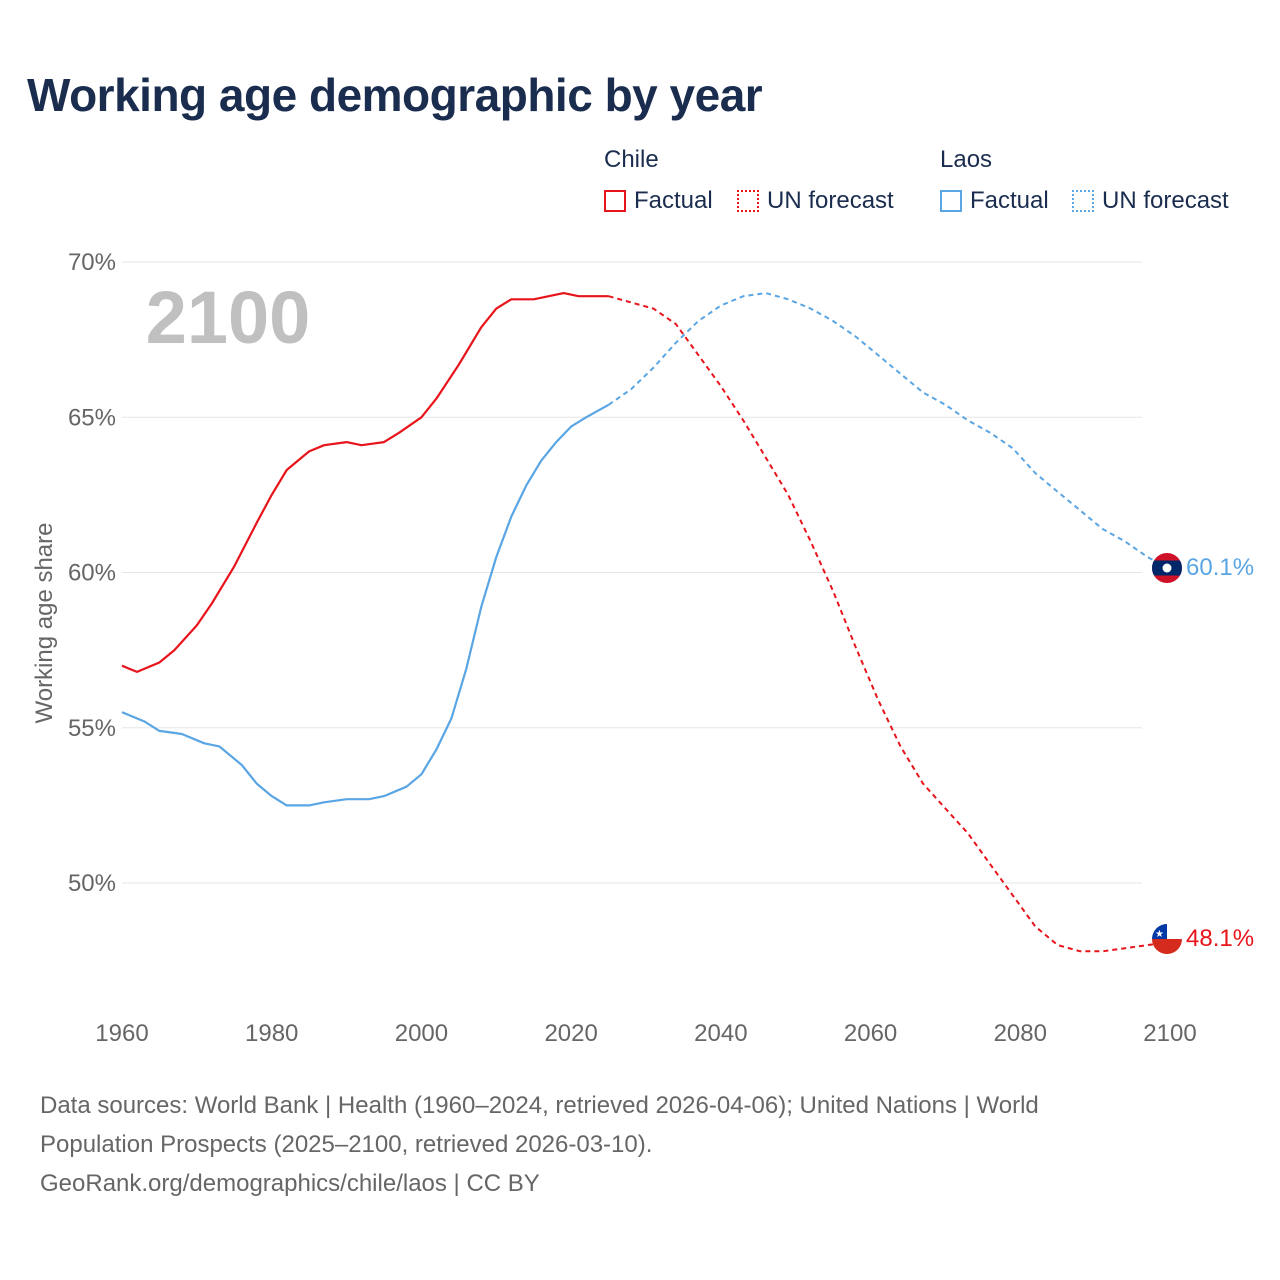 The width and height of the screenshot is (1280, 1280). Describe the element at coordinates (271, 1033) in the screenshot. I see `x-tick-label: 1980` at that location.